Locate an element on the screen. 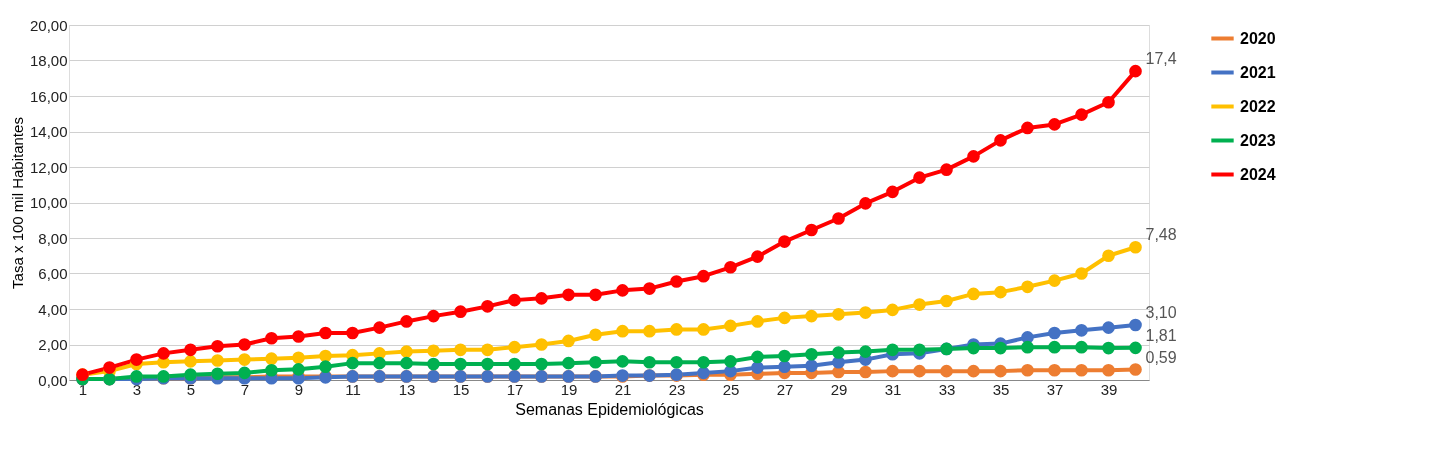 The image size is (1442, 453). x-tick-label: 11 is located at coordinates (353, 389).